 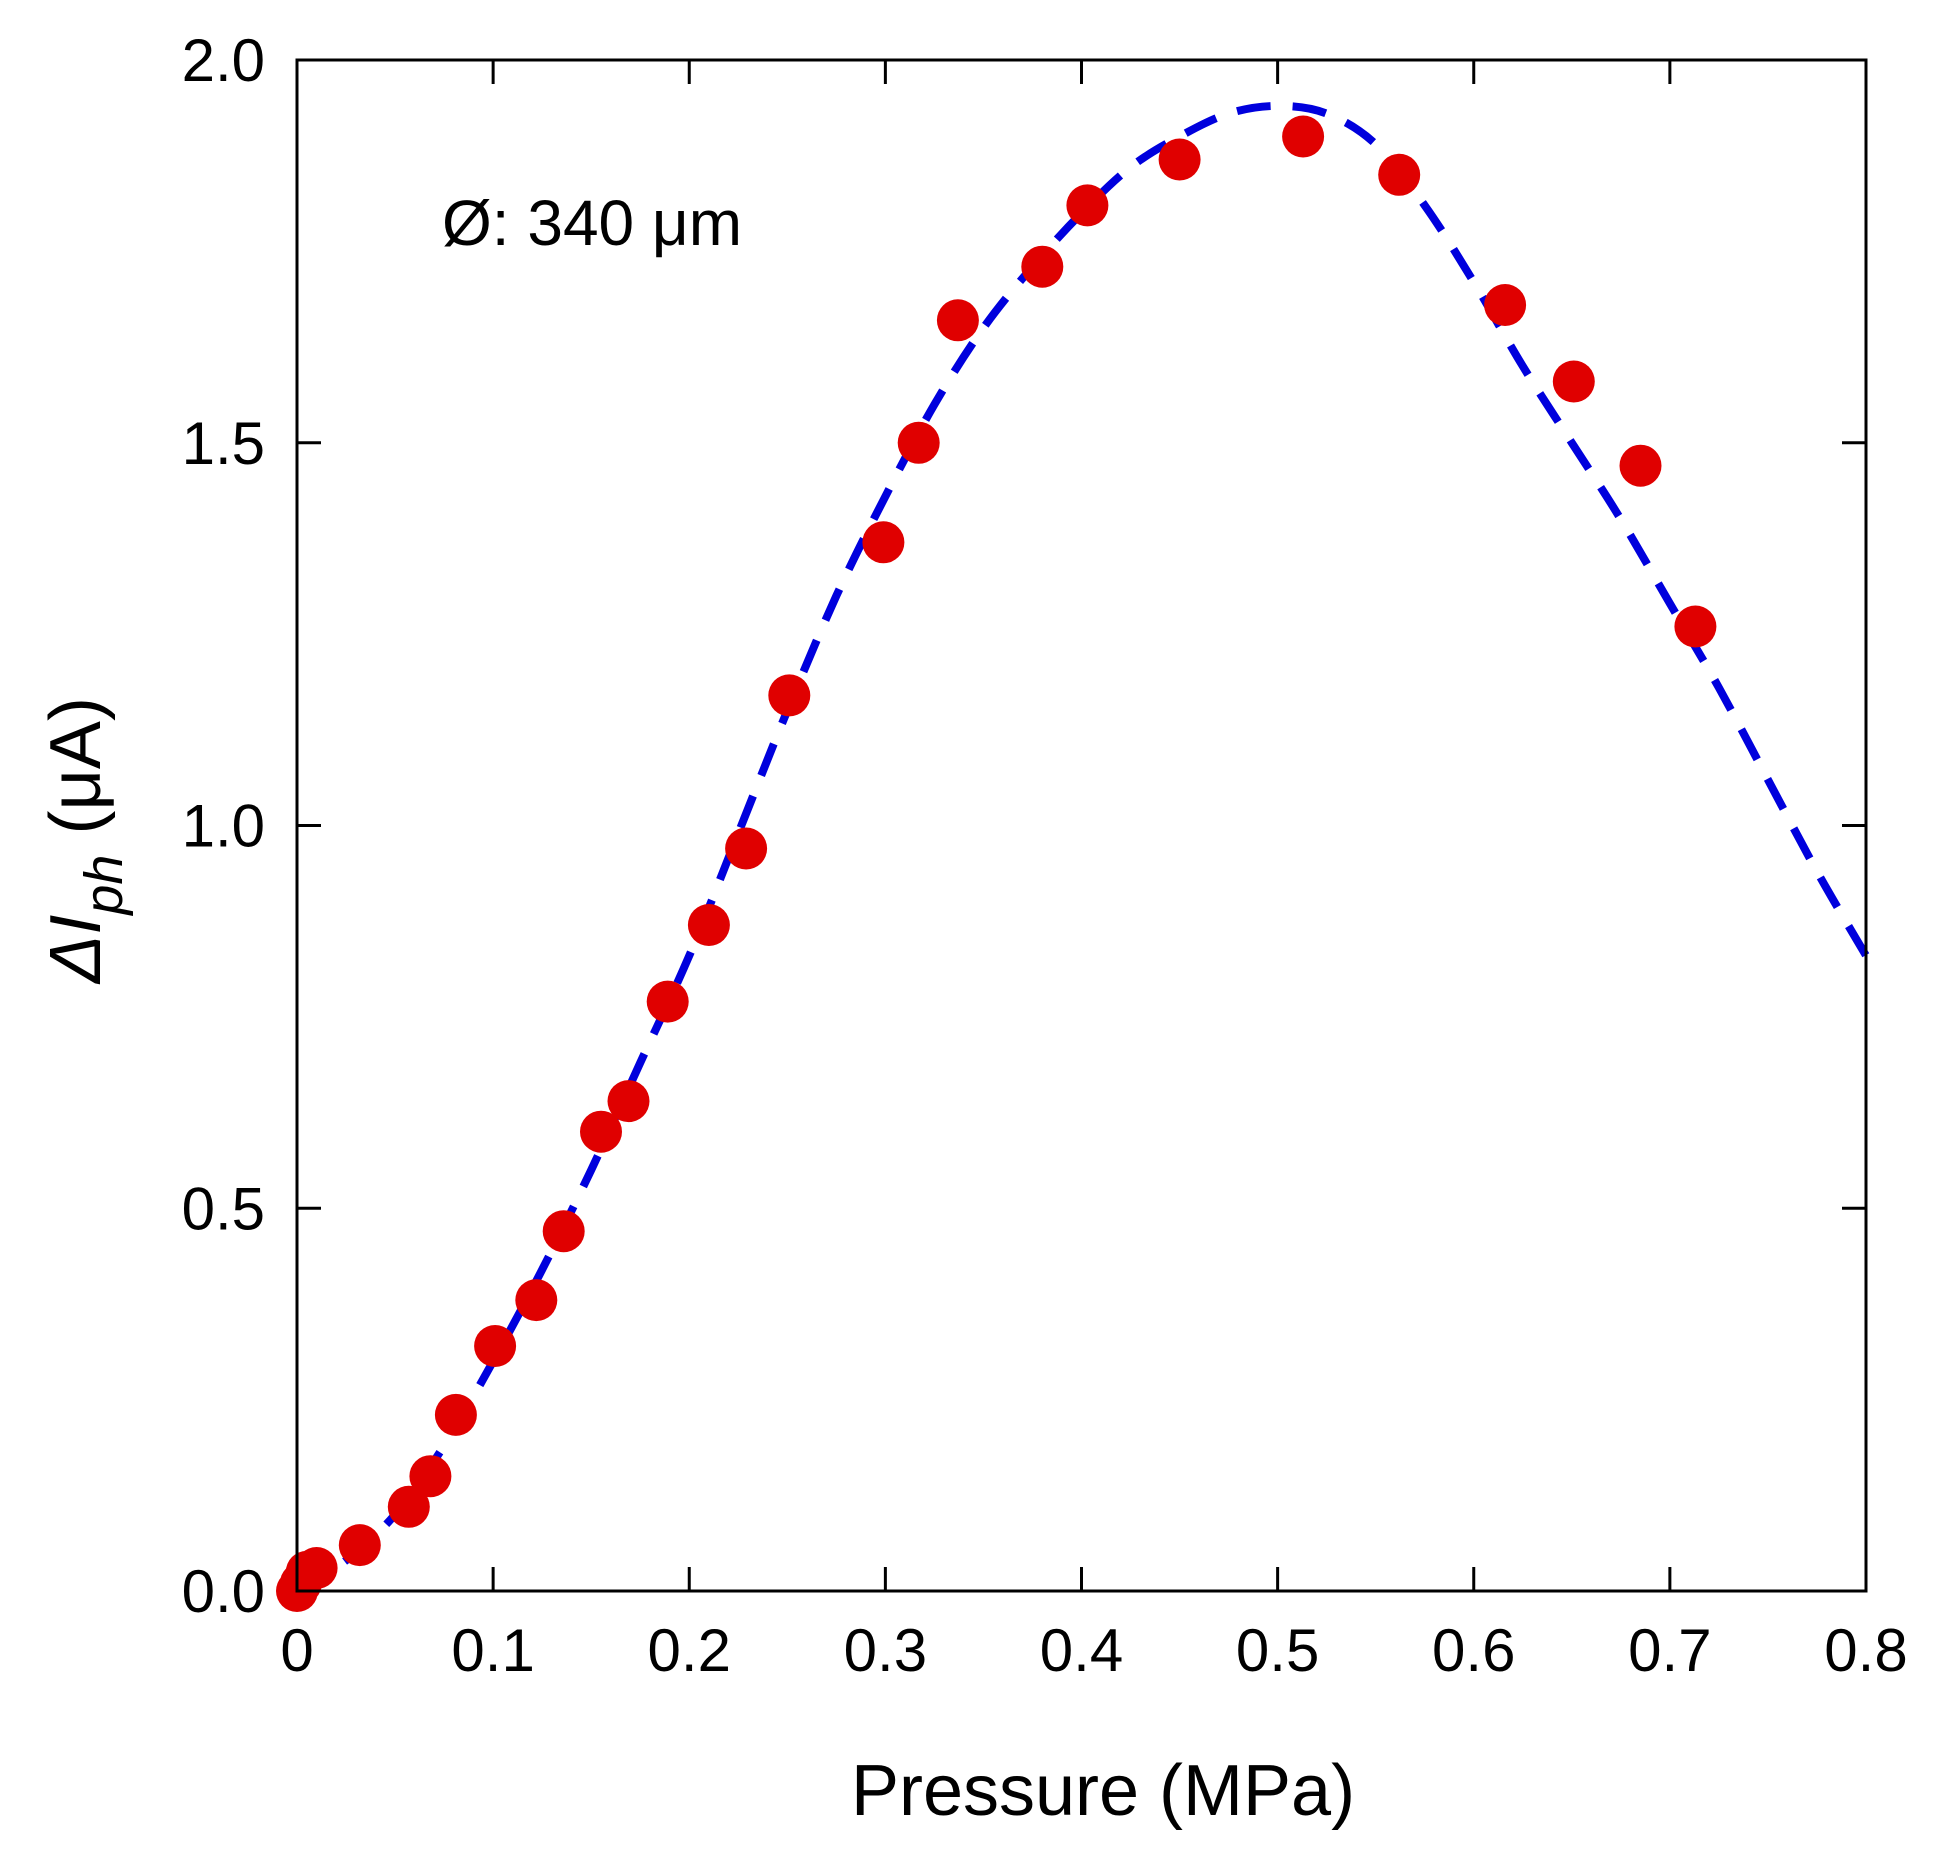 I want to click on y-axis-label-delta: Δ, so click(x=76, y=960).